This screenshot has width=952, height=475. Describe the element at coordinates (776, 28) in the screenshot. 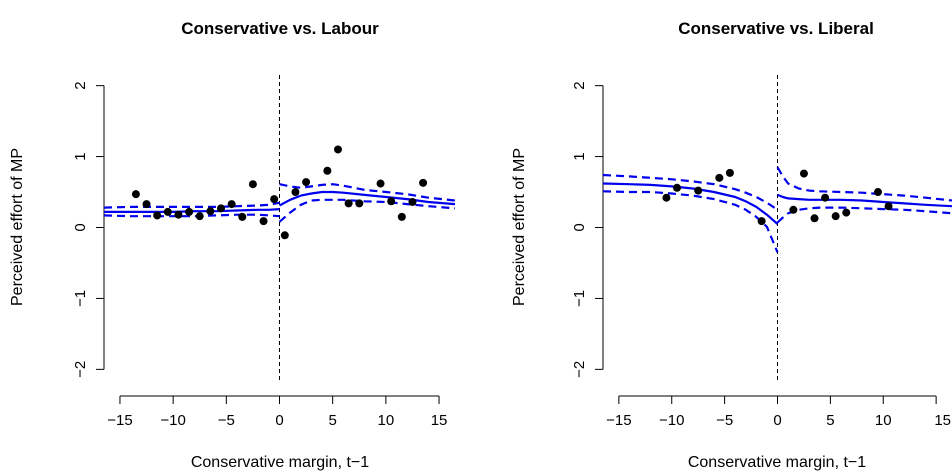

I see `chart-title: Conservative vs. Liberal` at that location.